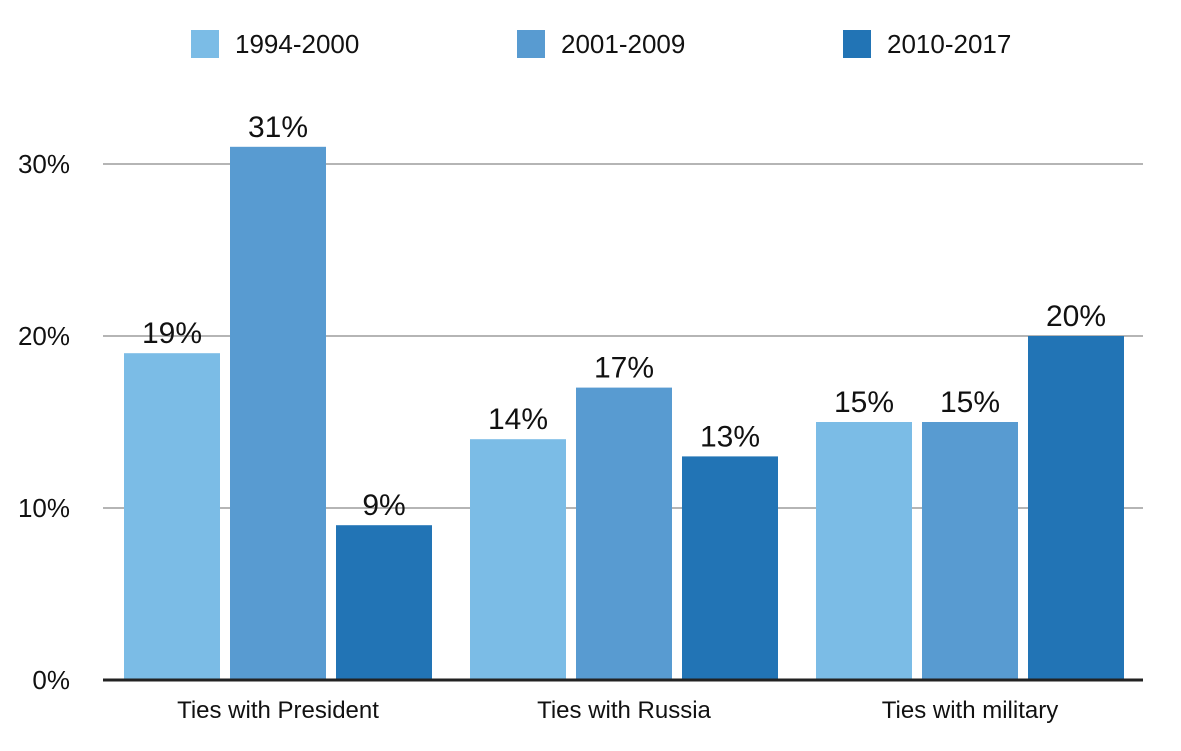 The width and height of the screenshot is (1181, 751). What do you see at coordinates (1076, 316) in the screenshot?
I see `data-label: 20%` at bounding box center [1076, 316].